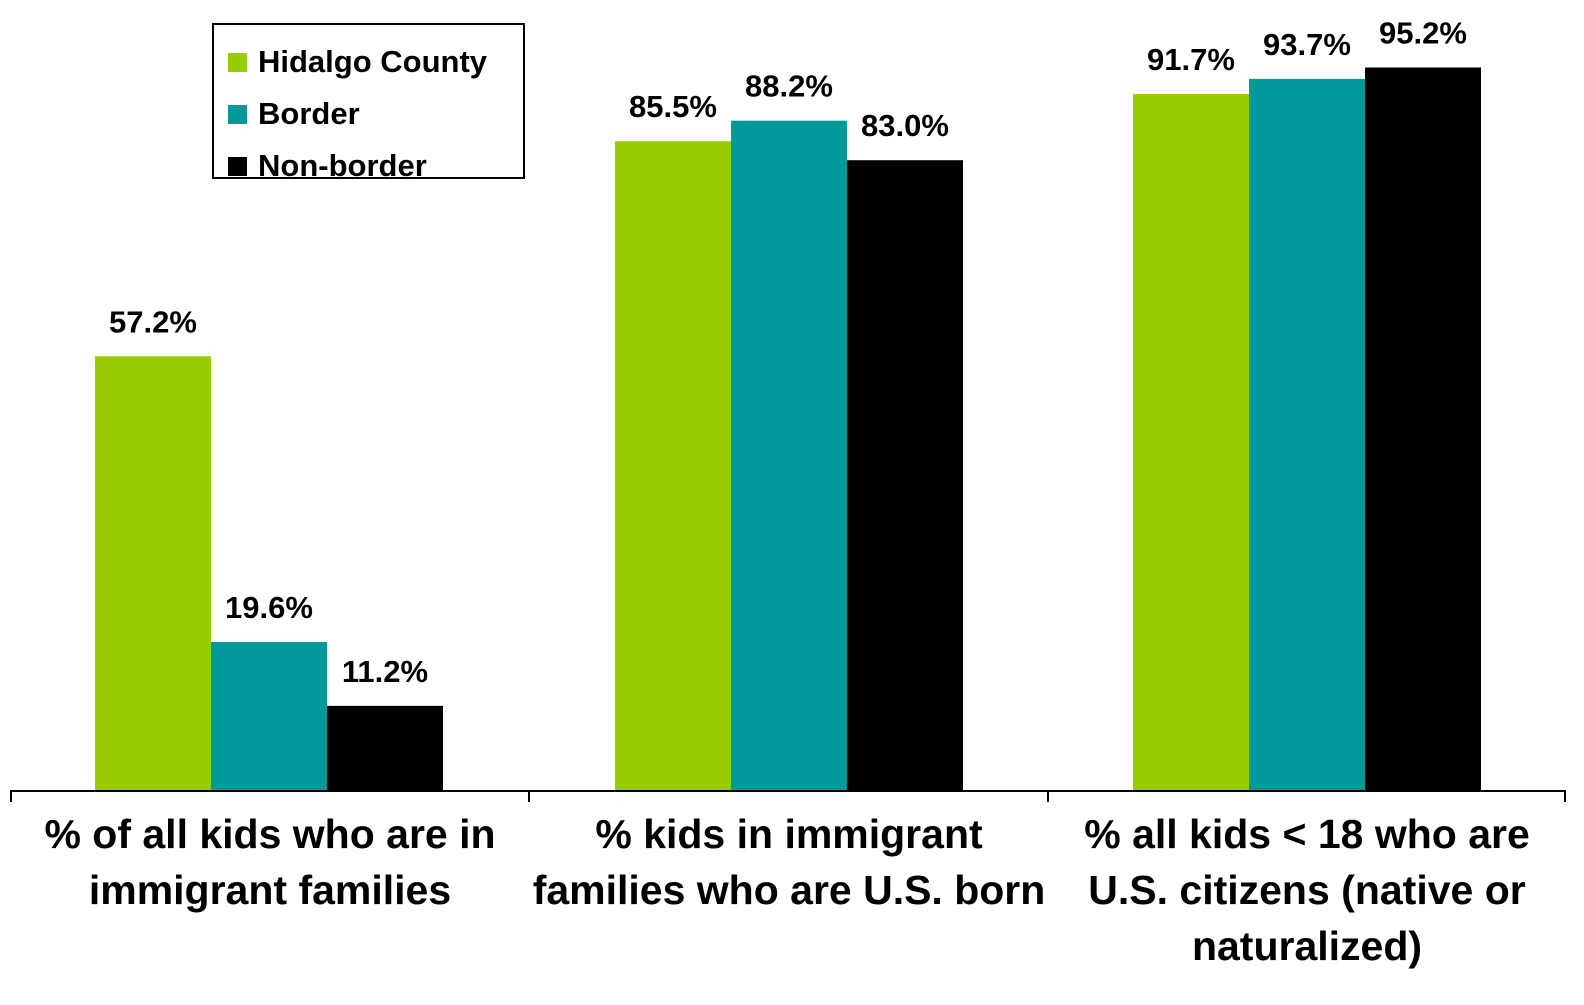 The width and height of the screenshot is (1584, 1005). What do you see at coordinates (269, 607) in the screenshot?
I see `data-label: 19.6%` at bounding box center [269, 607].